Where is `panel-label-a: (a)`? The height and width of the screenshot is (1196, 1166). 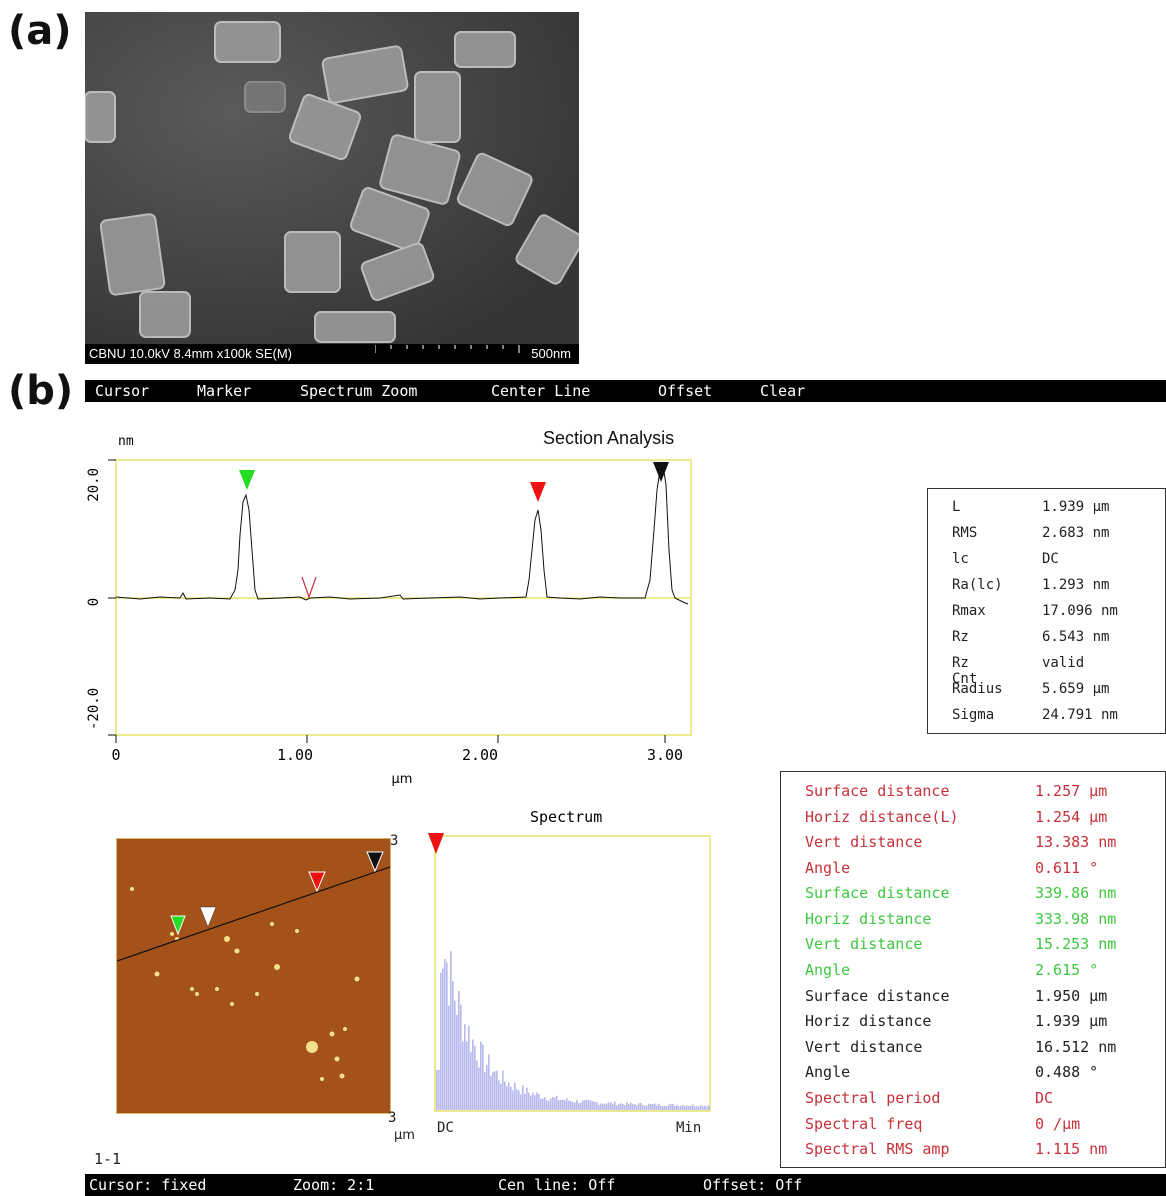
panel-label-a: (a) is located at coordinates (40, 31).